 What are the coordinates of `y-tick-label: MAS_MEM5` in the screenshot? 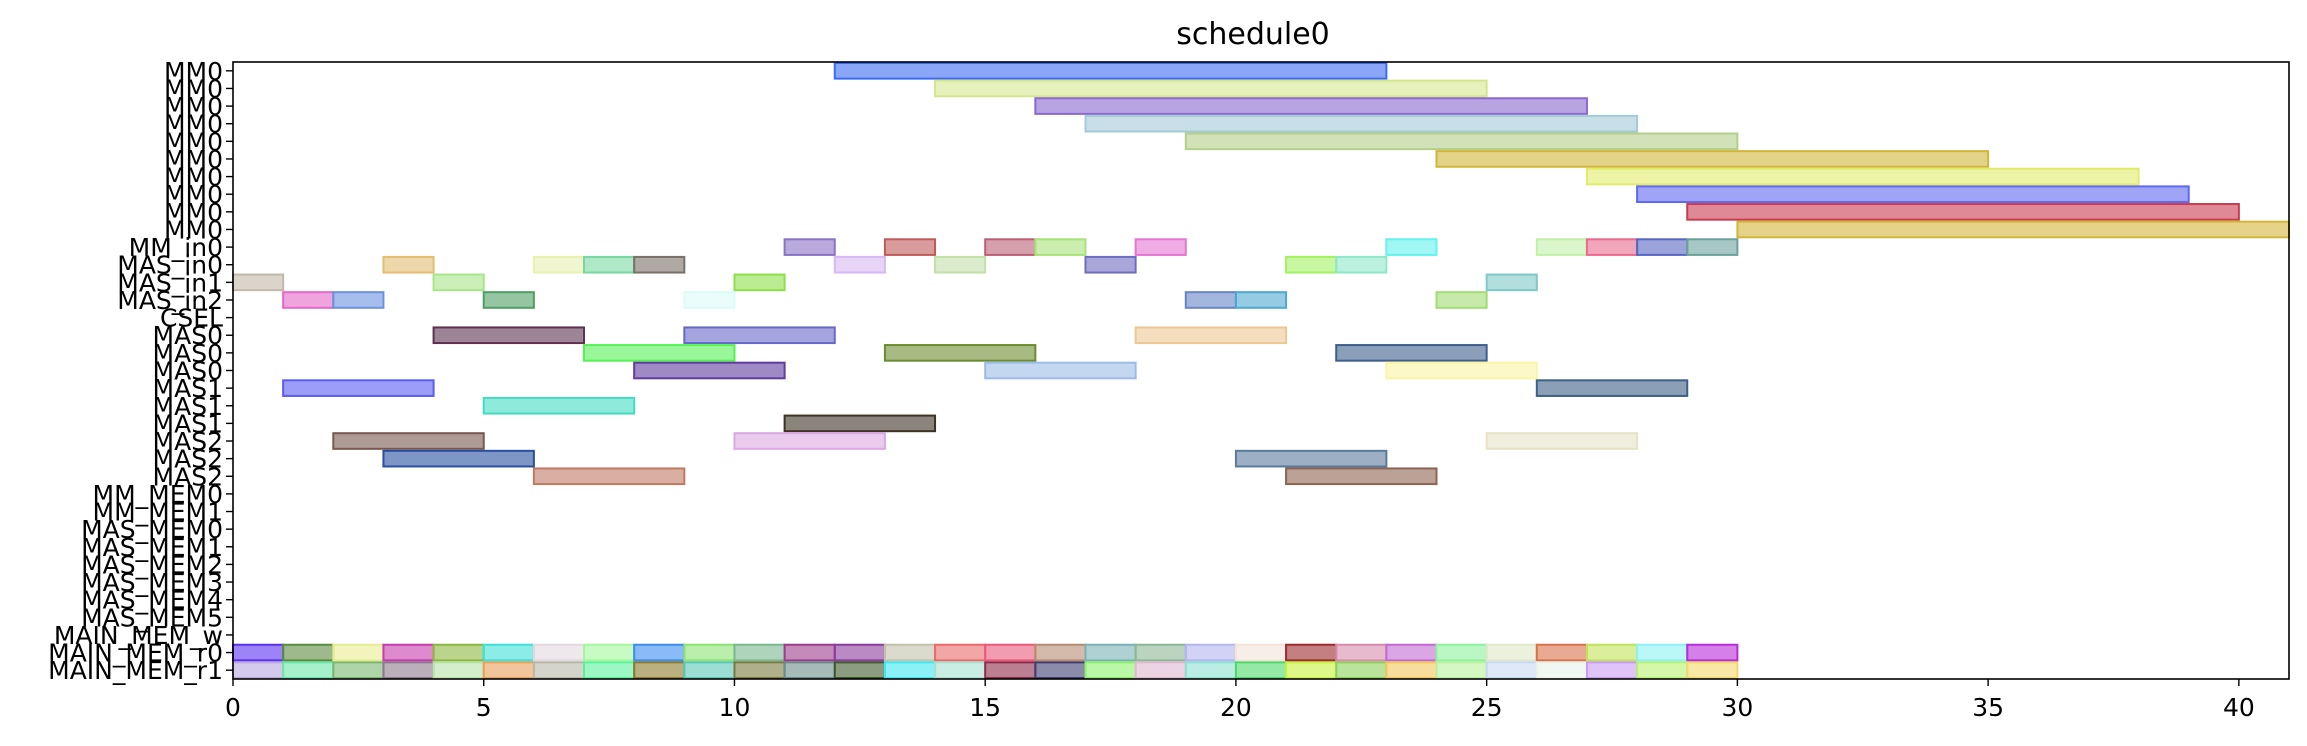 It's located at (152, 617).